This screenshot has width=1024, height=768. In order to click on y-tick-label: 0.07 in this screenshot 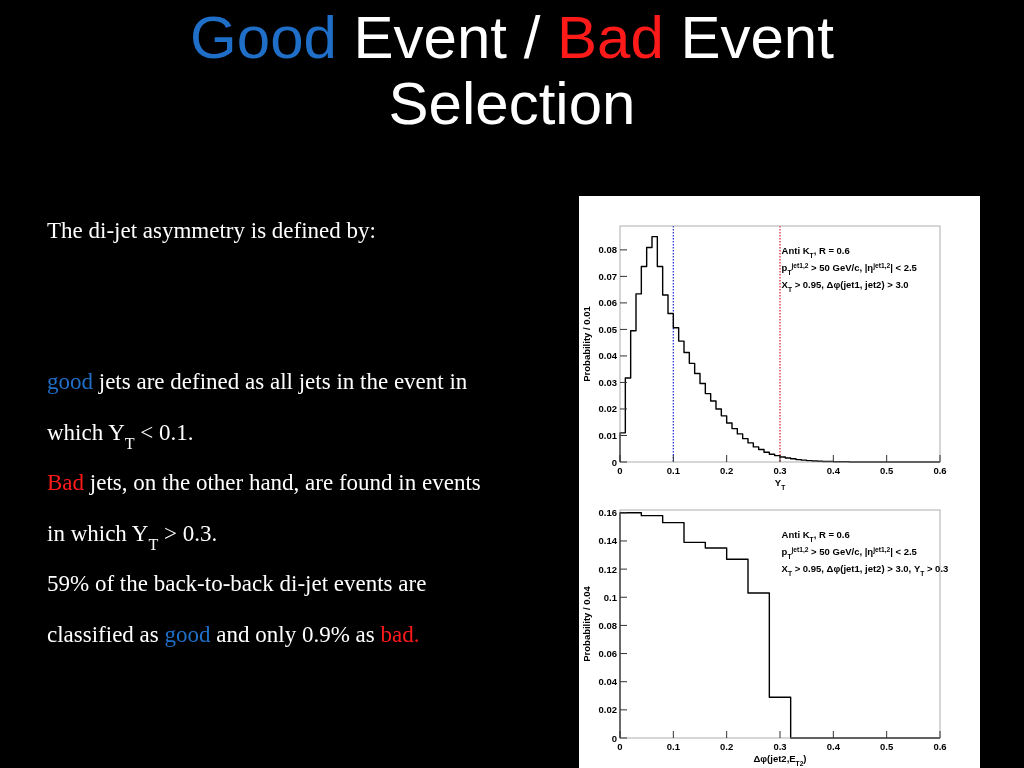, I will do `click(607, 276)`.